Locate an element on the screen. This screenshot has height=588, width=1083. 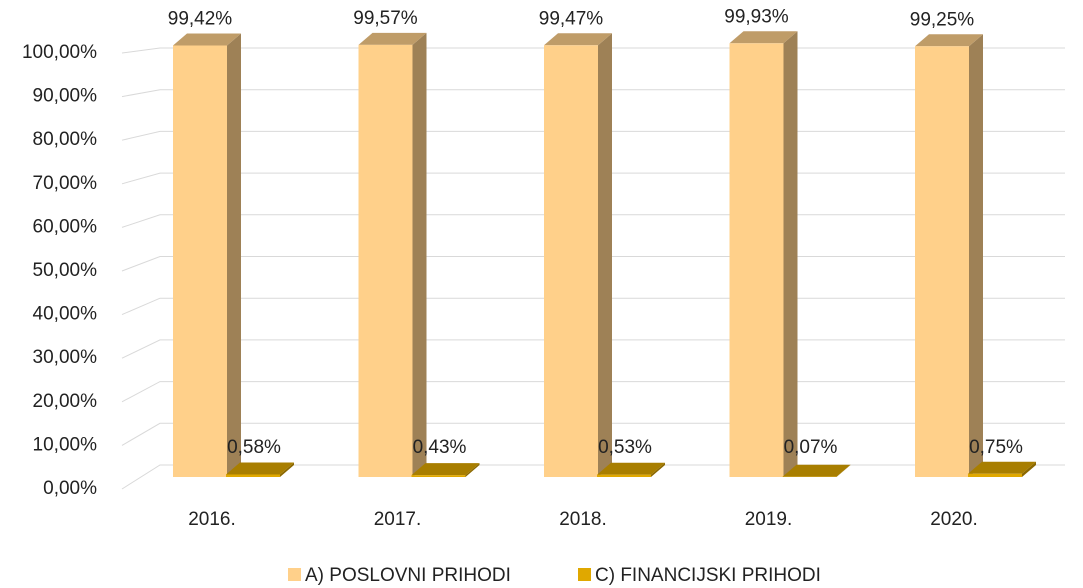
legend-label: C) FINANCIJSKI PRIHODI is located at coordinates (708, 575).